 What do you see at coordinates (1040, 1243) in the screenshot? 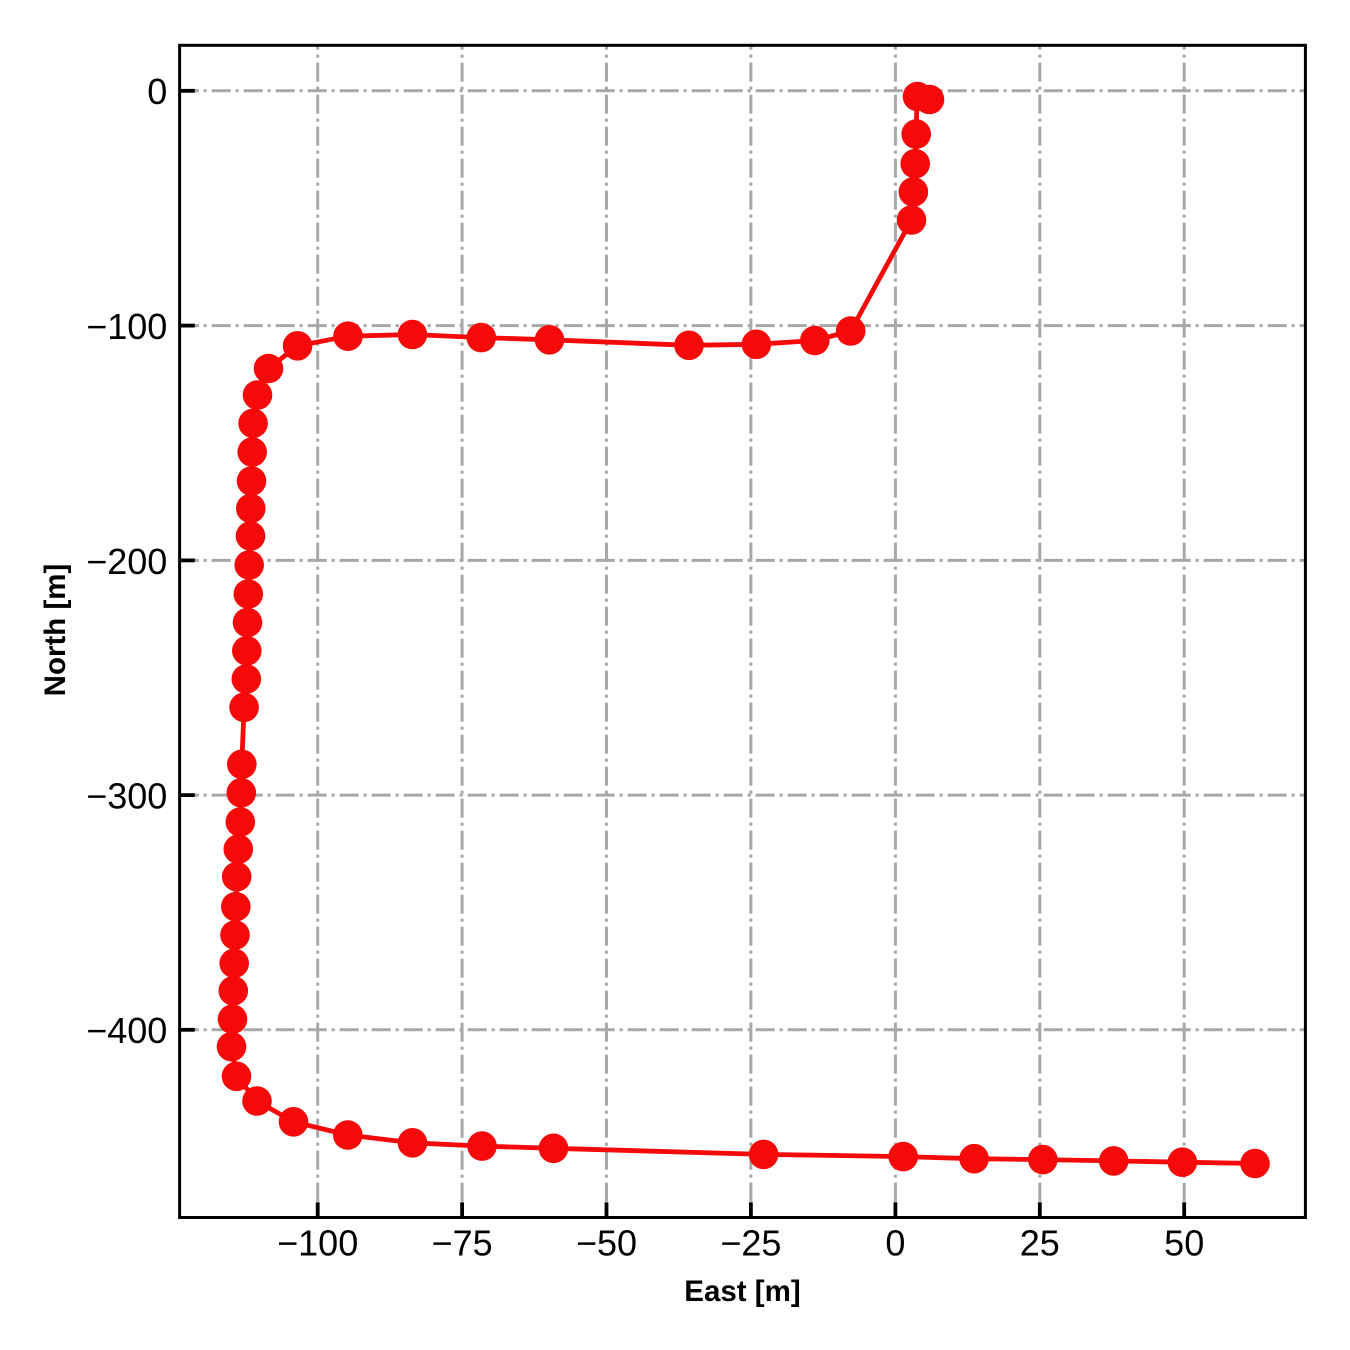
I see `svg-text: 25` at bounding box center [1040, 1243].